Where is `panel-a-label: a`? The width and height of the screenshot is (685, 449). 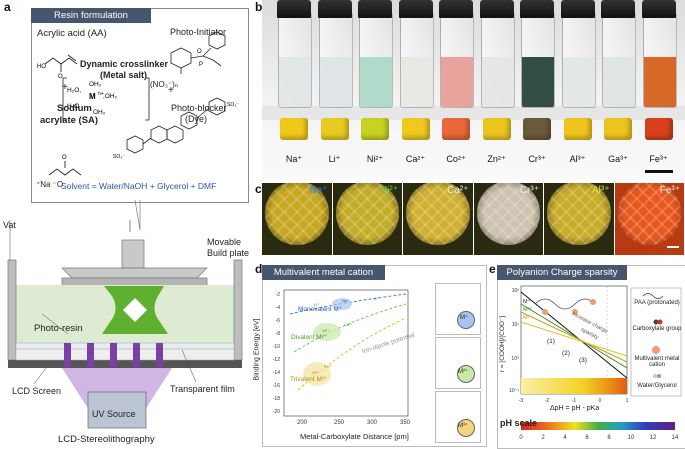 panel-a-label: a is located at coordinates (7, 7).